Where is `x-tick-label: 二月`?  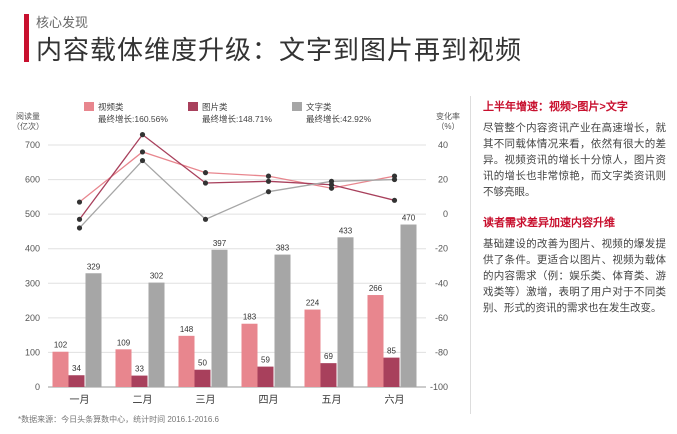
x-tick-label: 二月 is located at coordinates (143, 400).